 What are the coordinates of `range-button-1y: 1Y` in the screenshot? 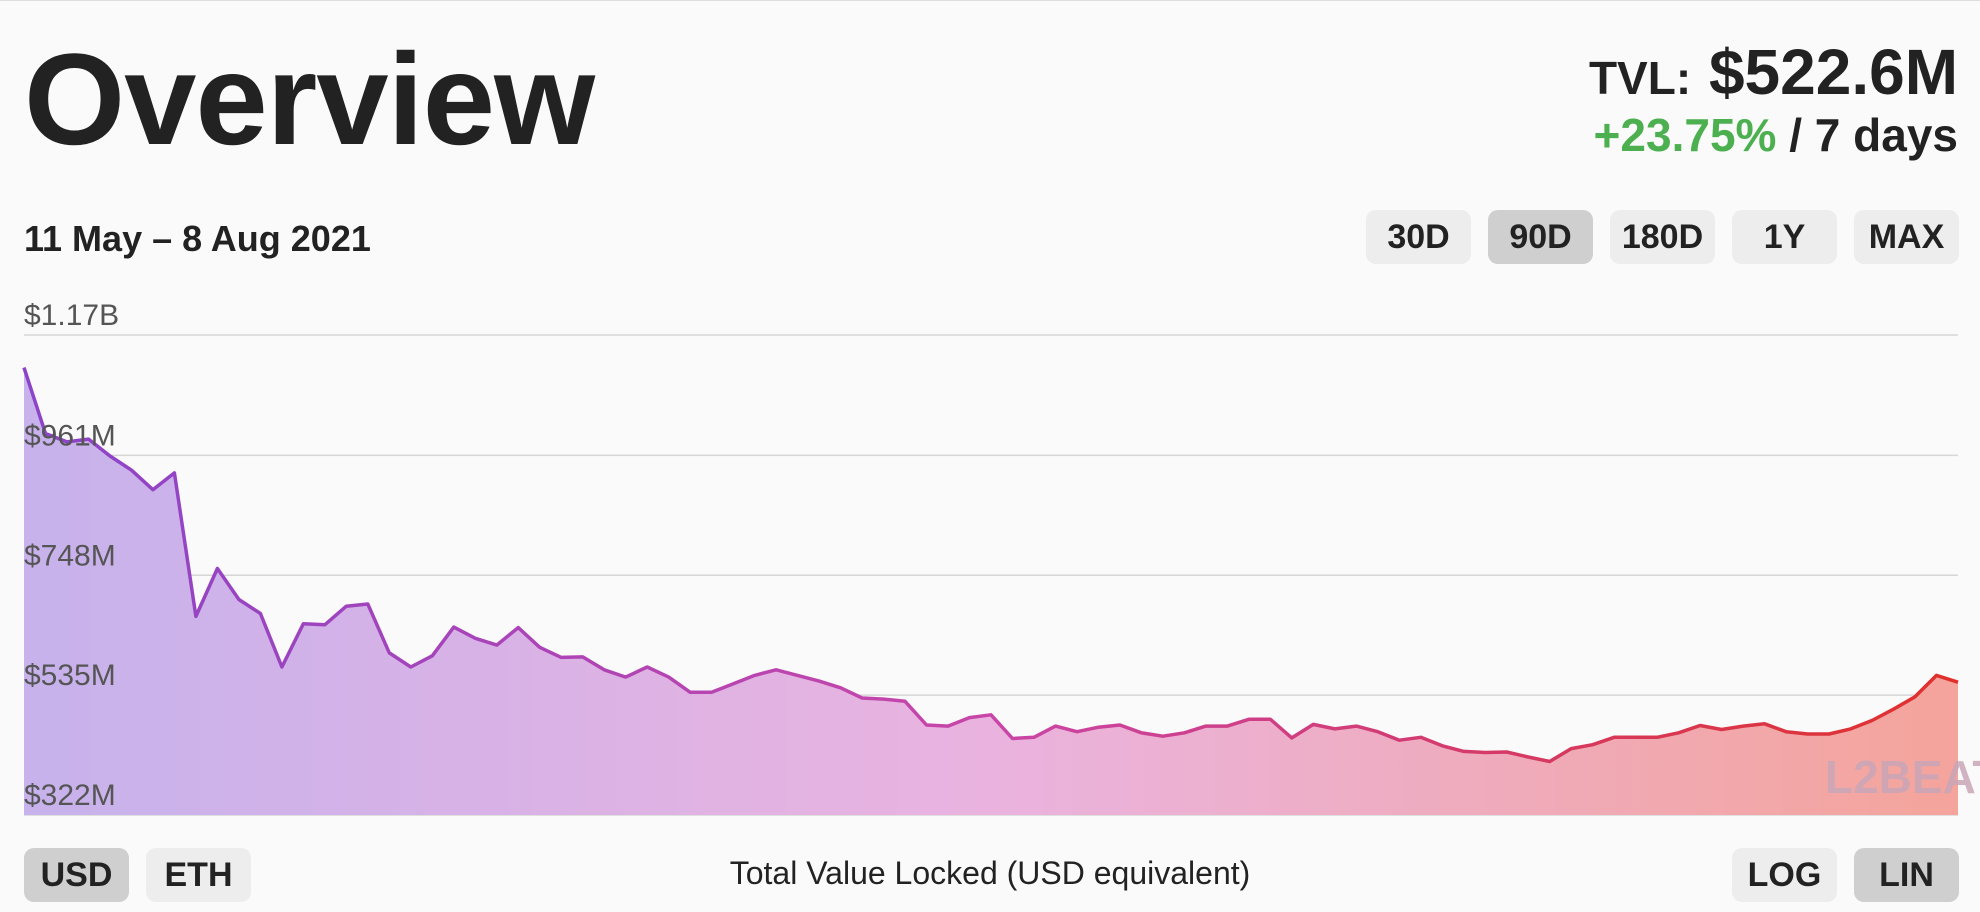 It's located at (1784, 237).